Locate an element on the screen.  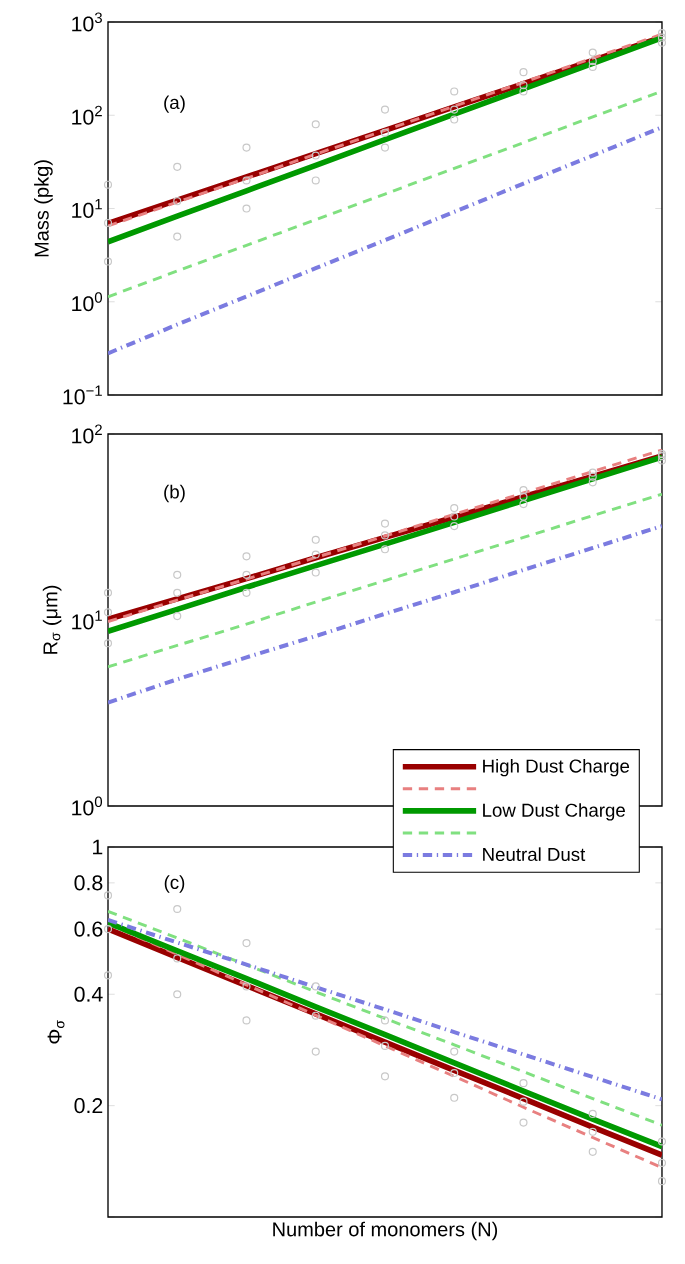
x-axis-title: Number of monomers (N) is located at coordinates (385, 1231).